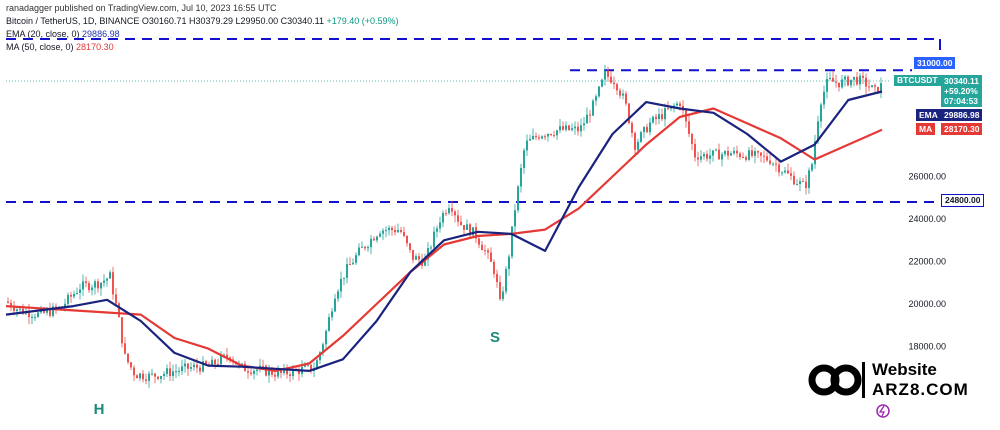 The image size is (1000, 430). I want to click on ema-legend: EMA (20, close, 0) 29886.98, so click(63, 34).